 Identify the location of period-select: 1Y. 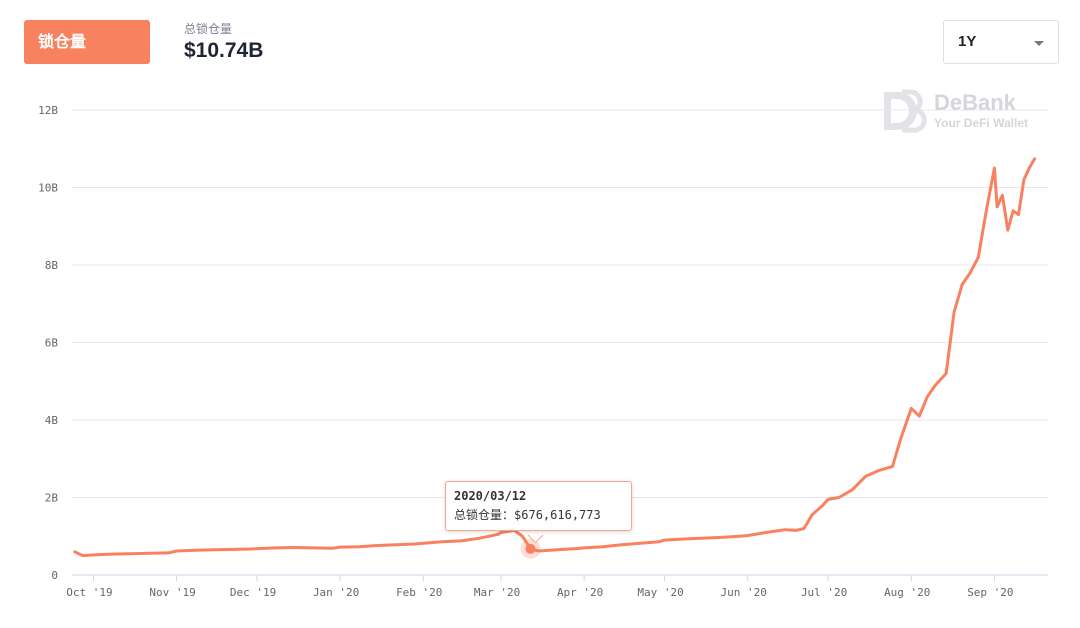
(1001, 42).